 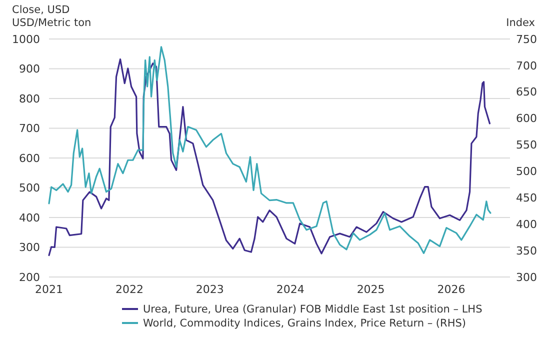 I want to click on y2-tick-label: 650, so click(x=526, y=92).